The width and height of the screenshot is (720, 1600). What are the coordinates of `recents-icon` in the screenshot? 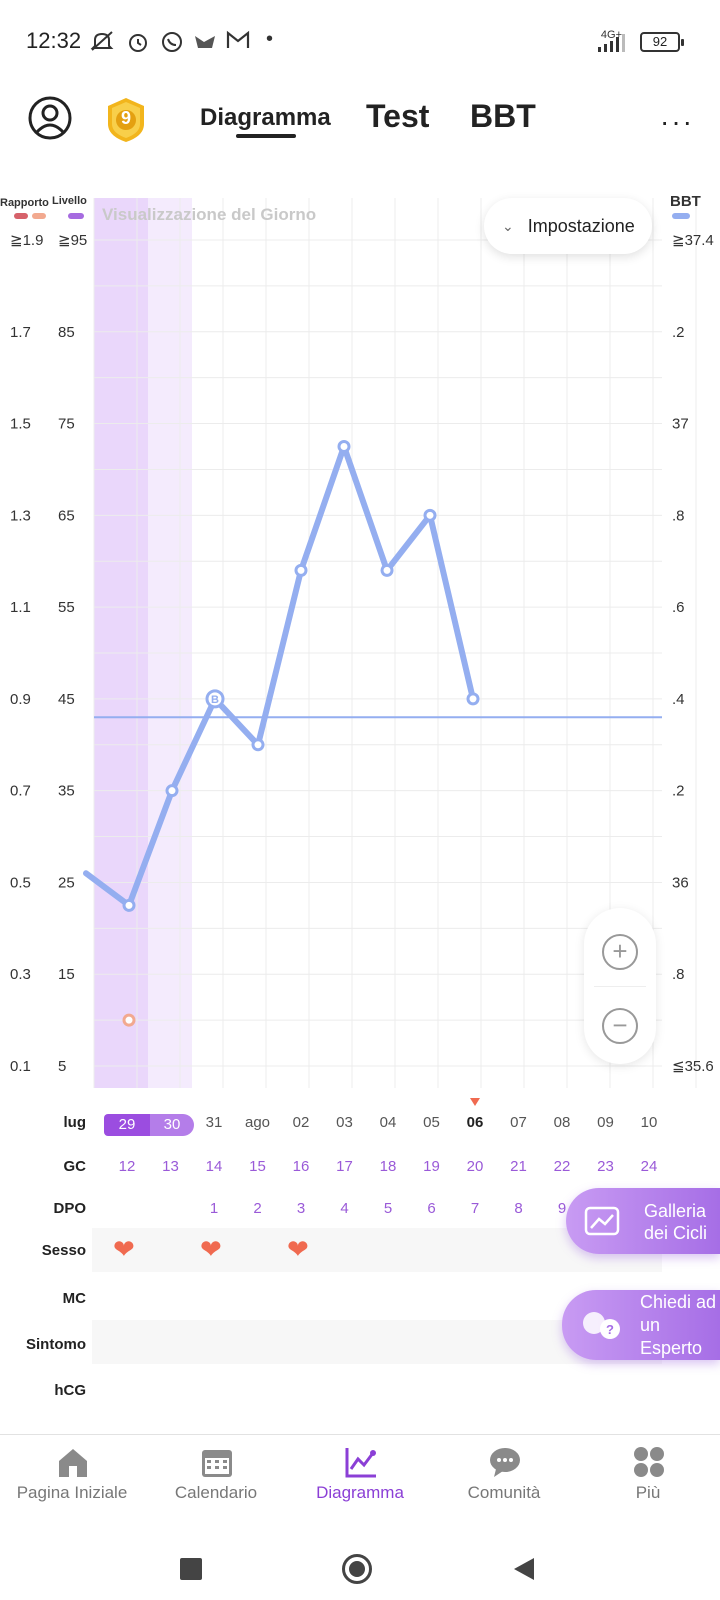 It's located at (191, 1569).